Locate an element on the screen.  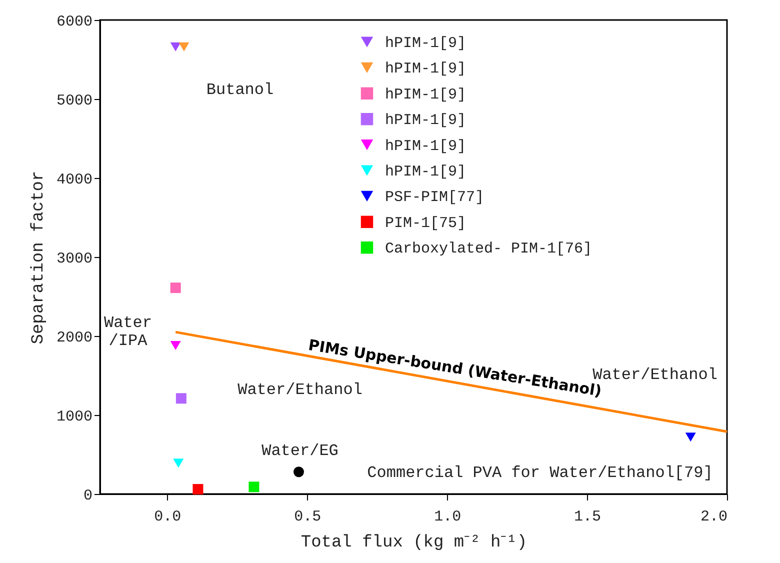
x-tick-label: 1.5 is located at coordinates (588, 517).